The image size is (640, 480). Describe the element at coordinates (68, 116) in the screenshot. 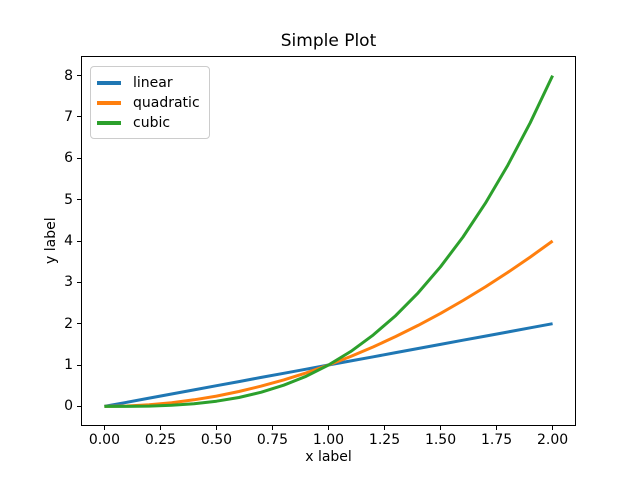

I see `y-tick-label-7: 7` at that location.